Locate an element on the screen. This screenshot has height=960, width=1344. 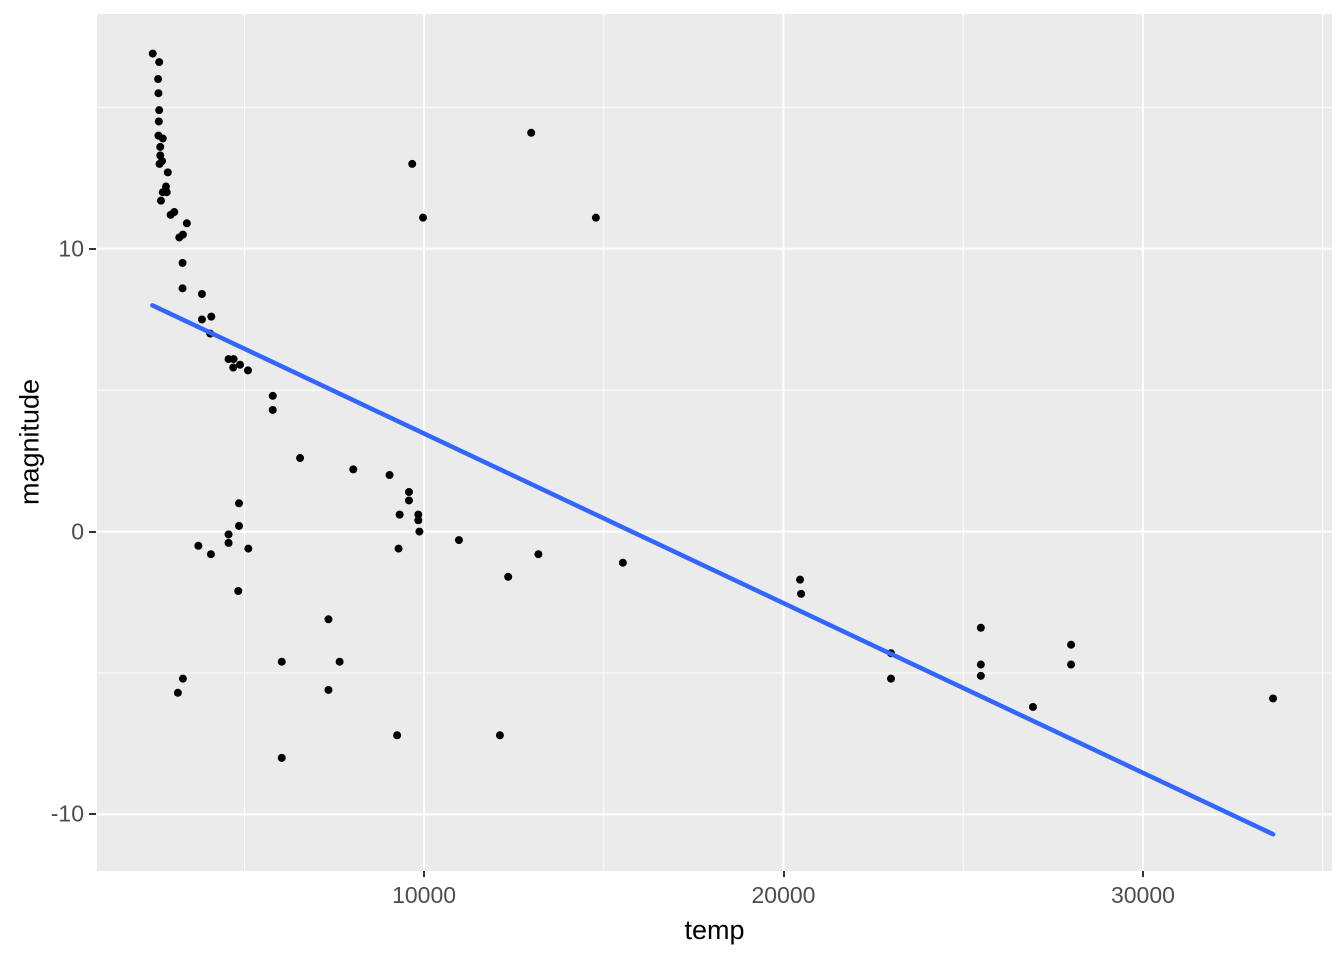
y-tick-label-10: 10 is located at coordinates (71, 248).